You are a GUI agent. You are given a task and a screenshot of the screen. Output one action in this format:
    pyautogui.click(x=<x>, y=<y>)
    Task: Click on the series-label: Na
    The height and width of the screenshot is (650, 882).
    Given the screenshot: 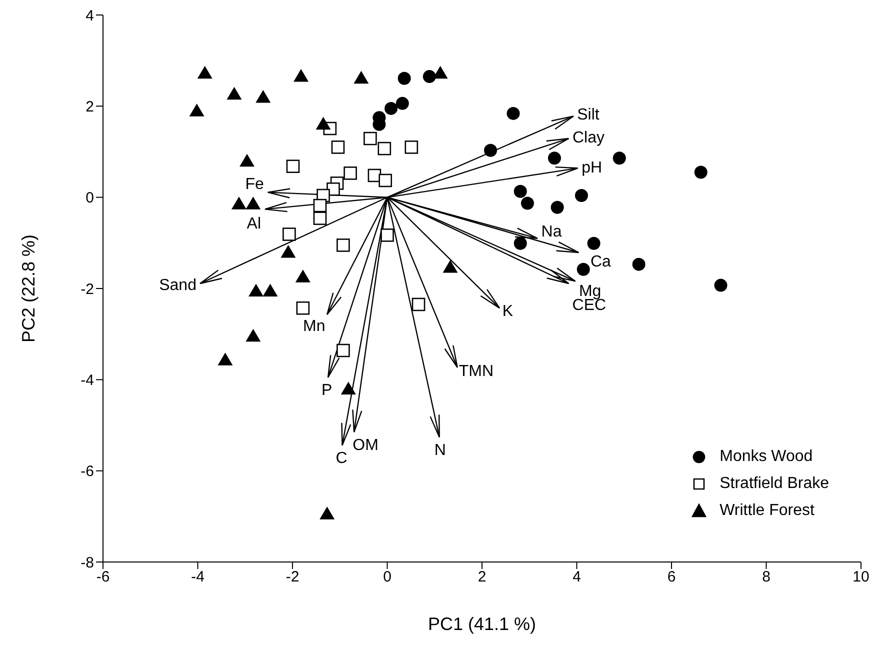 What is the action you would take?
    pyautogui.click(x=551, y=231)
    